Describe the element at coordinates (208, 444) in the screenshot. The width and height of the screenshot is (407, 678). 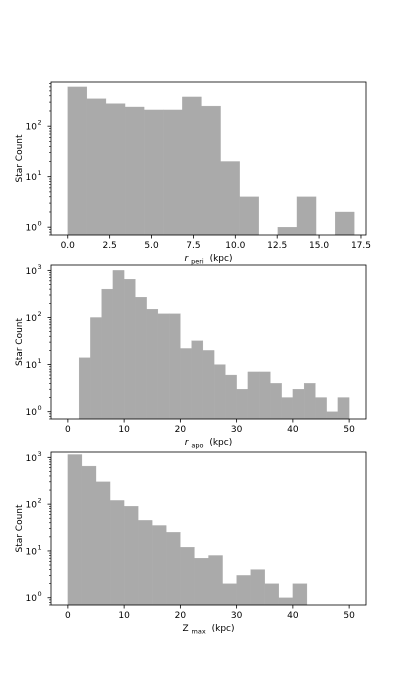
I see `xlabel-rapo: r apo (kpc)` at that location.